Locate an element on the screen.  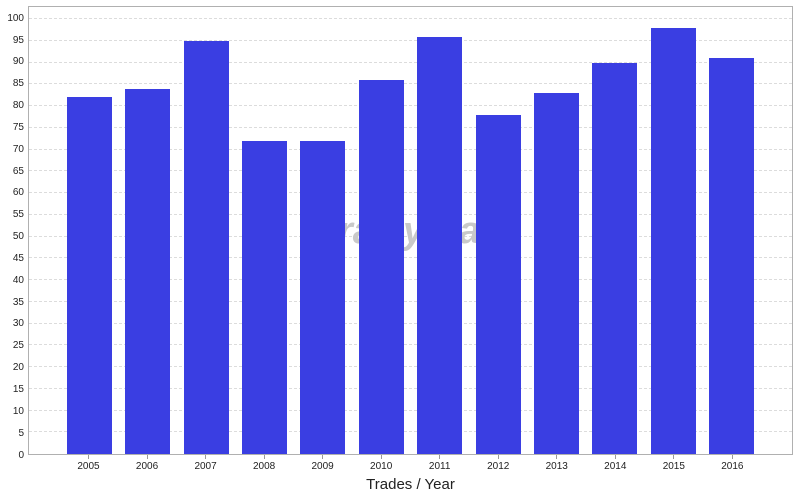
x-axis-cell-2009: 2009 is located at coordinates (322, 463).